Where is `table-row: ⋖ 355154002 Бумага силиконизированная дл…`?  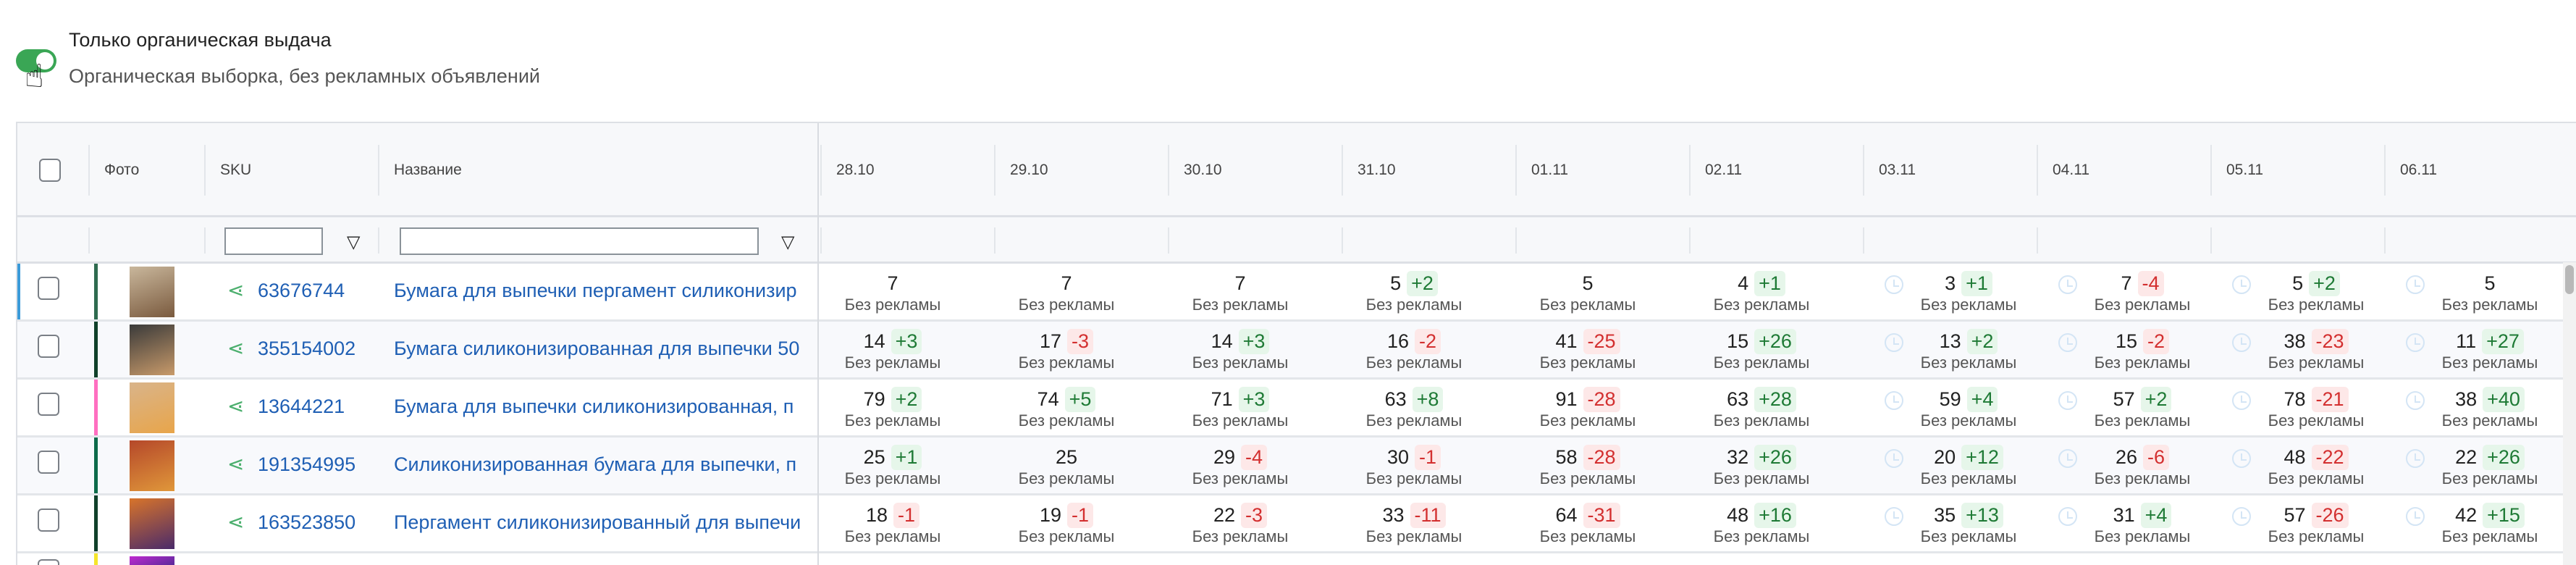
table-row: ⋖ 355154002 Бумага силиконизированная дл… is located at coordinates (1296, 351).